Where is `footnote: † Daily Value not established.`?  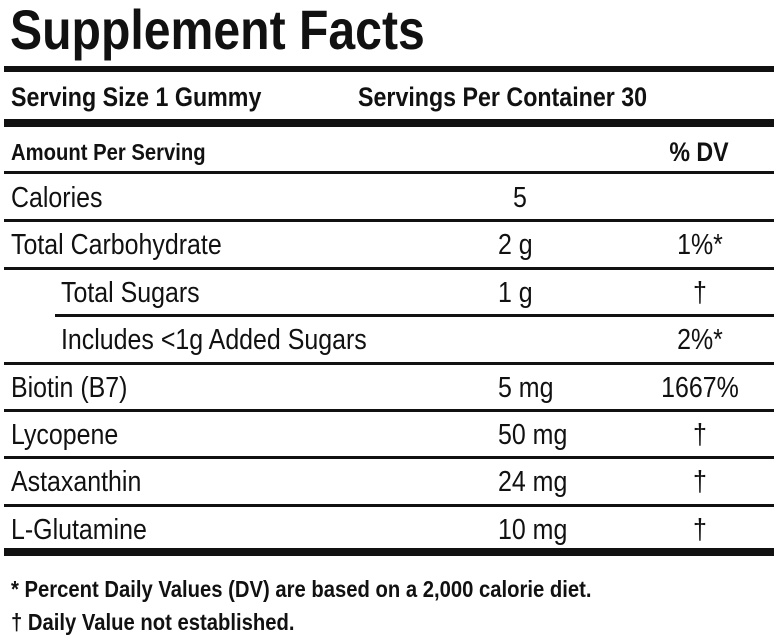 footnote: † Daily Value not established. is located at coordinates (153, 622).